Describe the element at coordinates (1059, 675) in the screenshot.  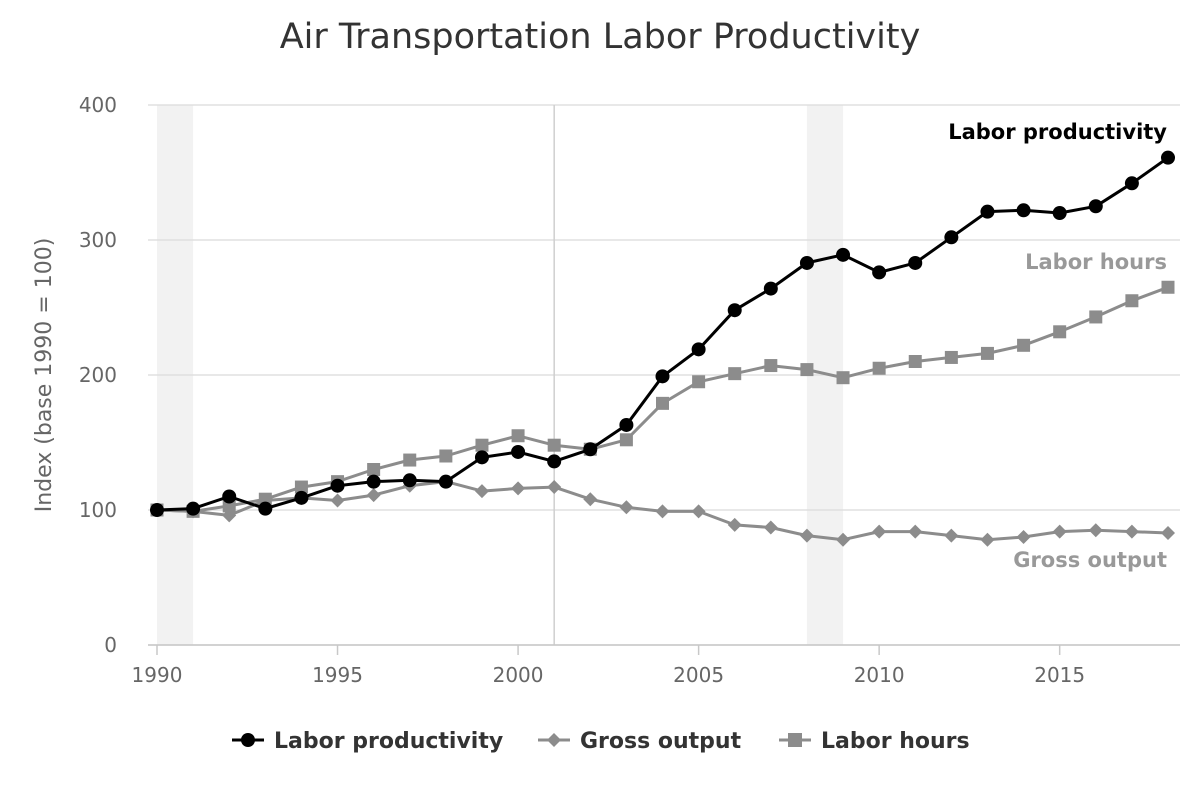
I see `x-tick-label: 2015` at that location.